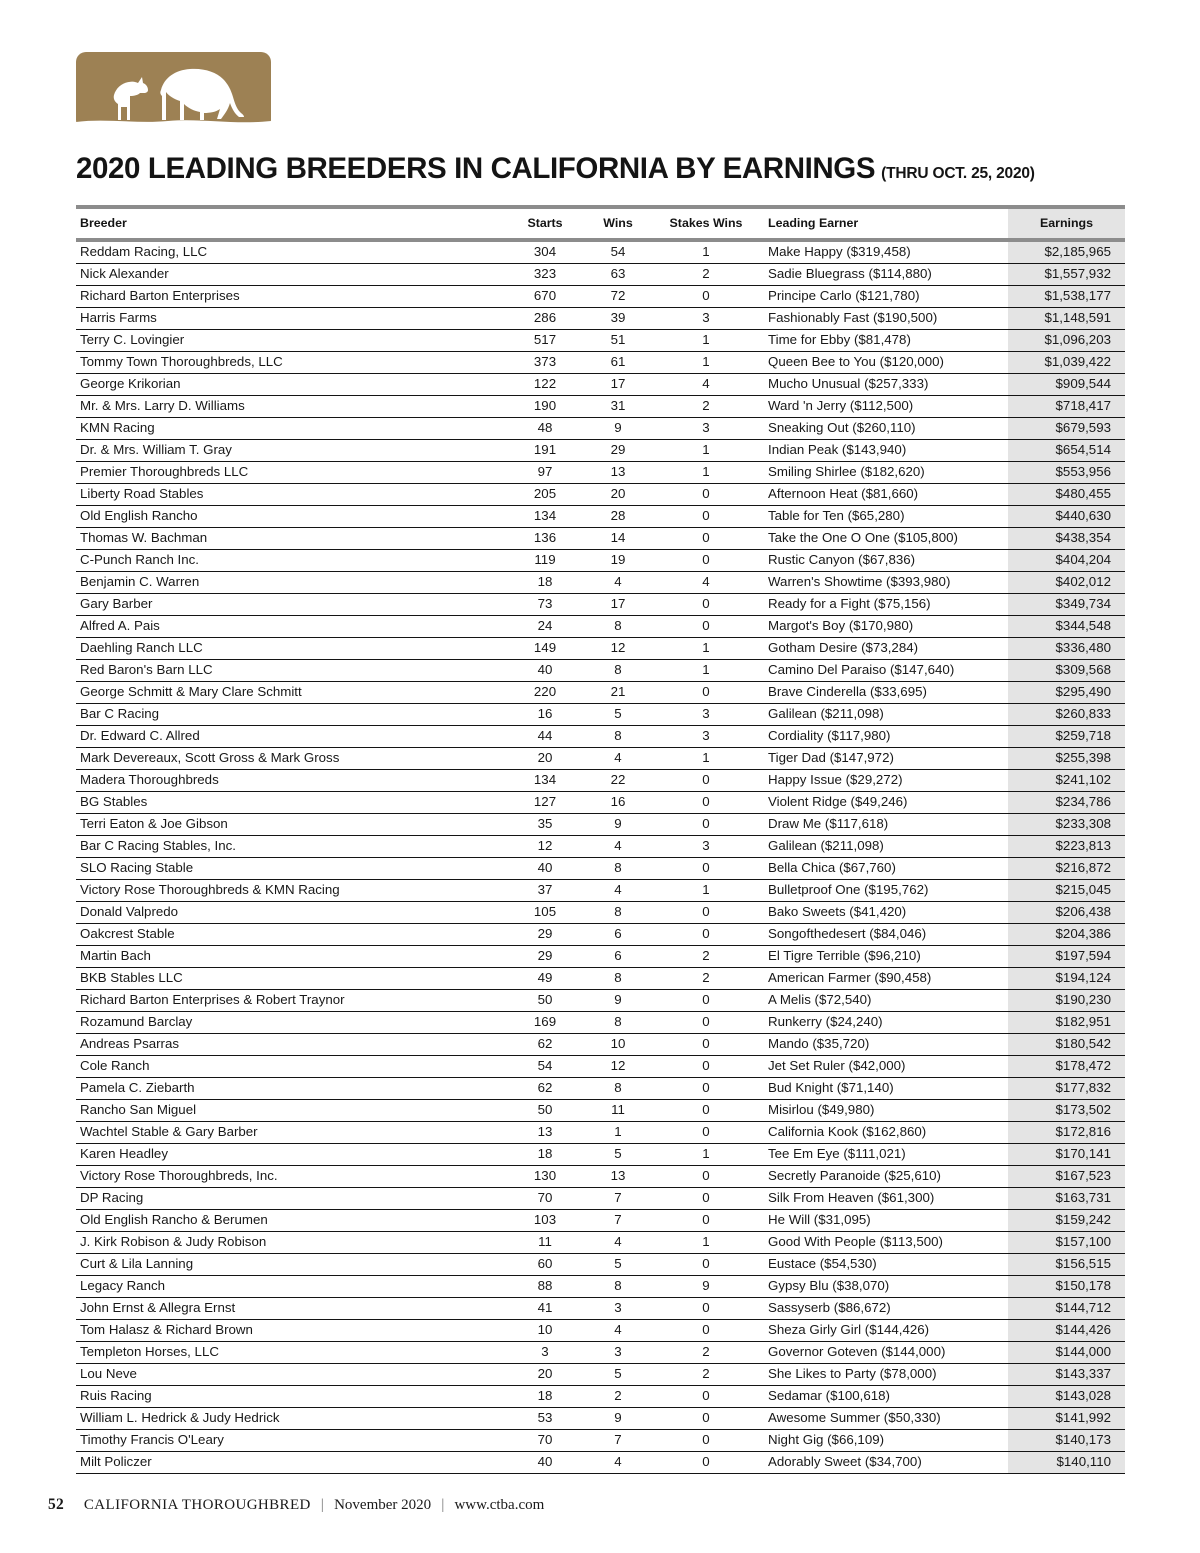 The width and height of the screenshot is (1200, 1553). What do you see at coordinates (618, 1396) in the screenshot?
I see `cell-wins: 2` at bounding box center [618, 1396].